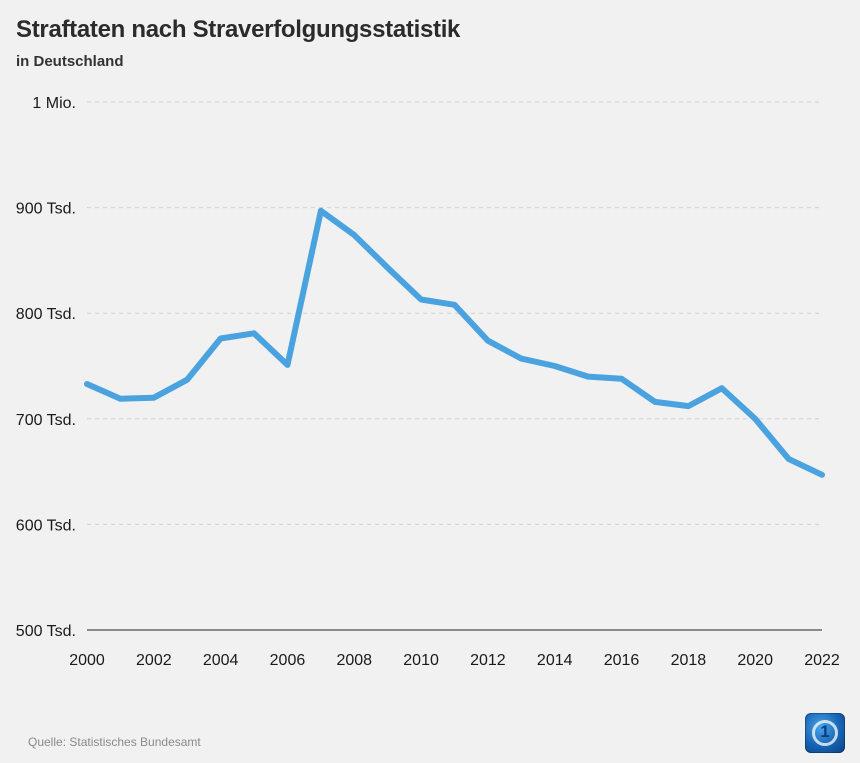  Describe the element at coordinates (114, 742) in the screenshot. I see `source-note: Quelle: Statistisches Bundesamt` at that location.